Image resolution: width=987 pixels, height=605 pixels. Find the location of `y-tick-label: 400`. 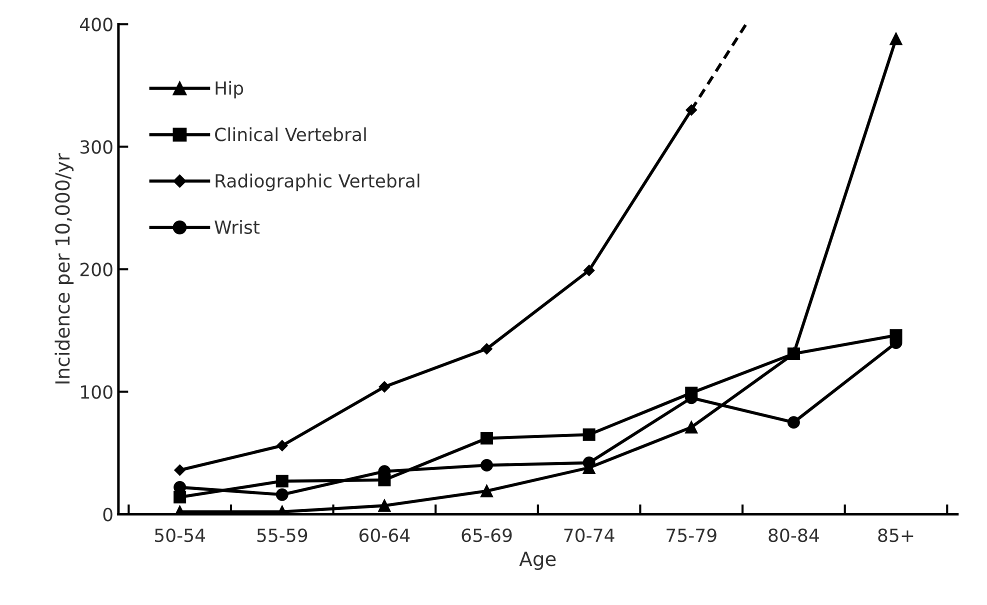

y-tick-label: 400 is located at coordinates (96, 25).